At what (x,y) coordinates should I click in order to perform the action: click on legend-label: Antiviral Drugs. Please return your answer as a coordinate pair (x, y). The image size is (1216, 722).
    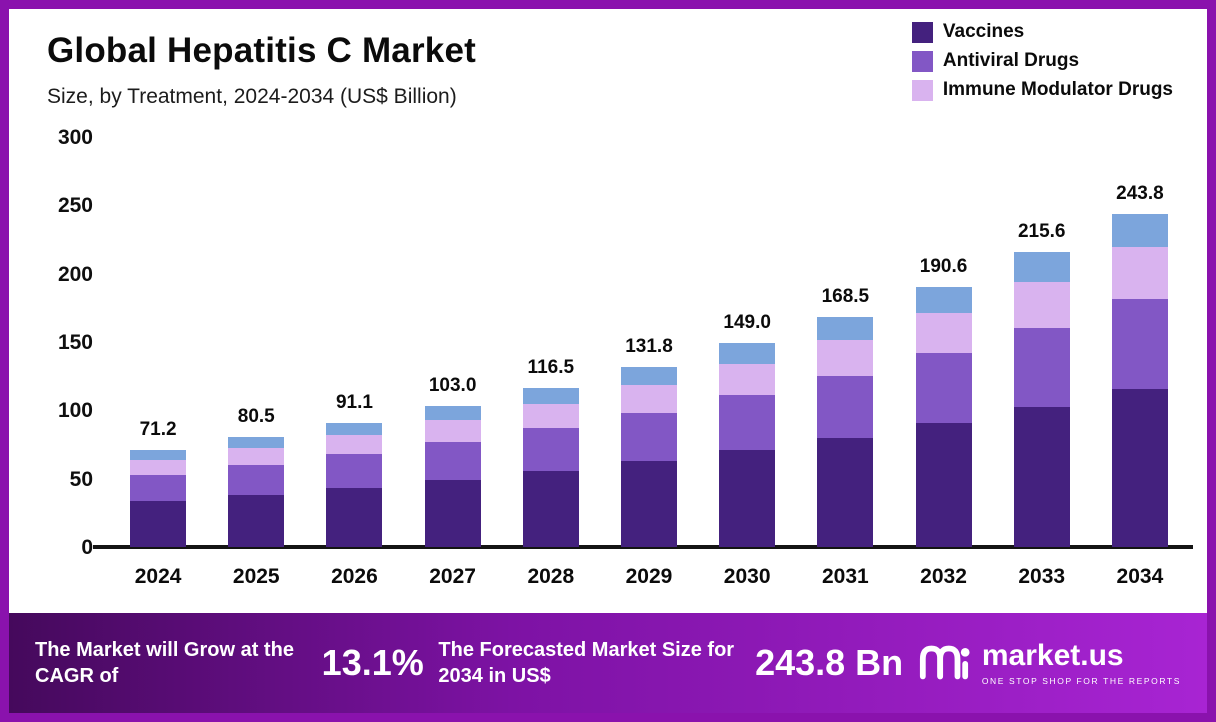
    Looking at the image, I should click on (1011, 60).